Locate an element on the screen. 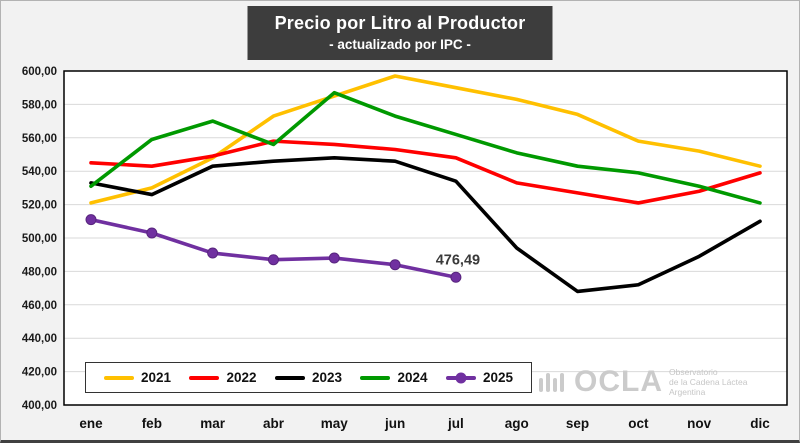 This screenshot has width=800, height=443. legend-swatch-2025 is located at coordinates (460, 377).